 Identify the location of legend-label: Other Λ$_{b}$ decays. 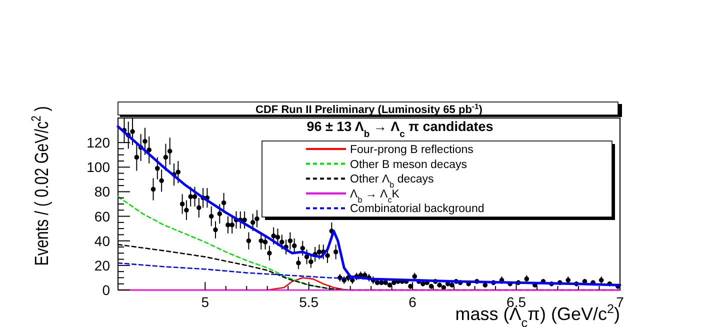
(392, 182).